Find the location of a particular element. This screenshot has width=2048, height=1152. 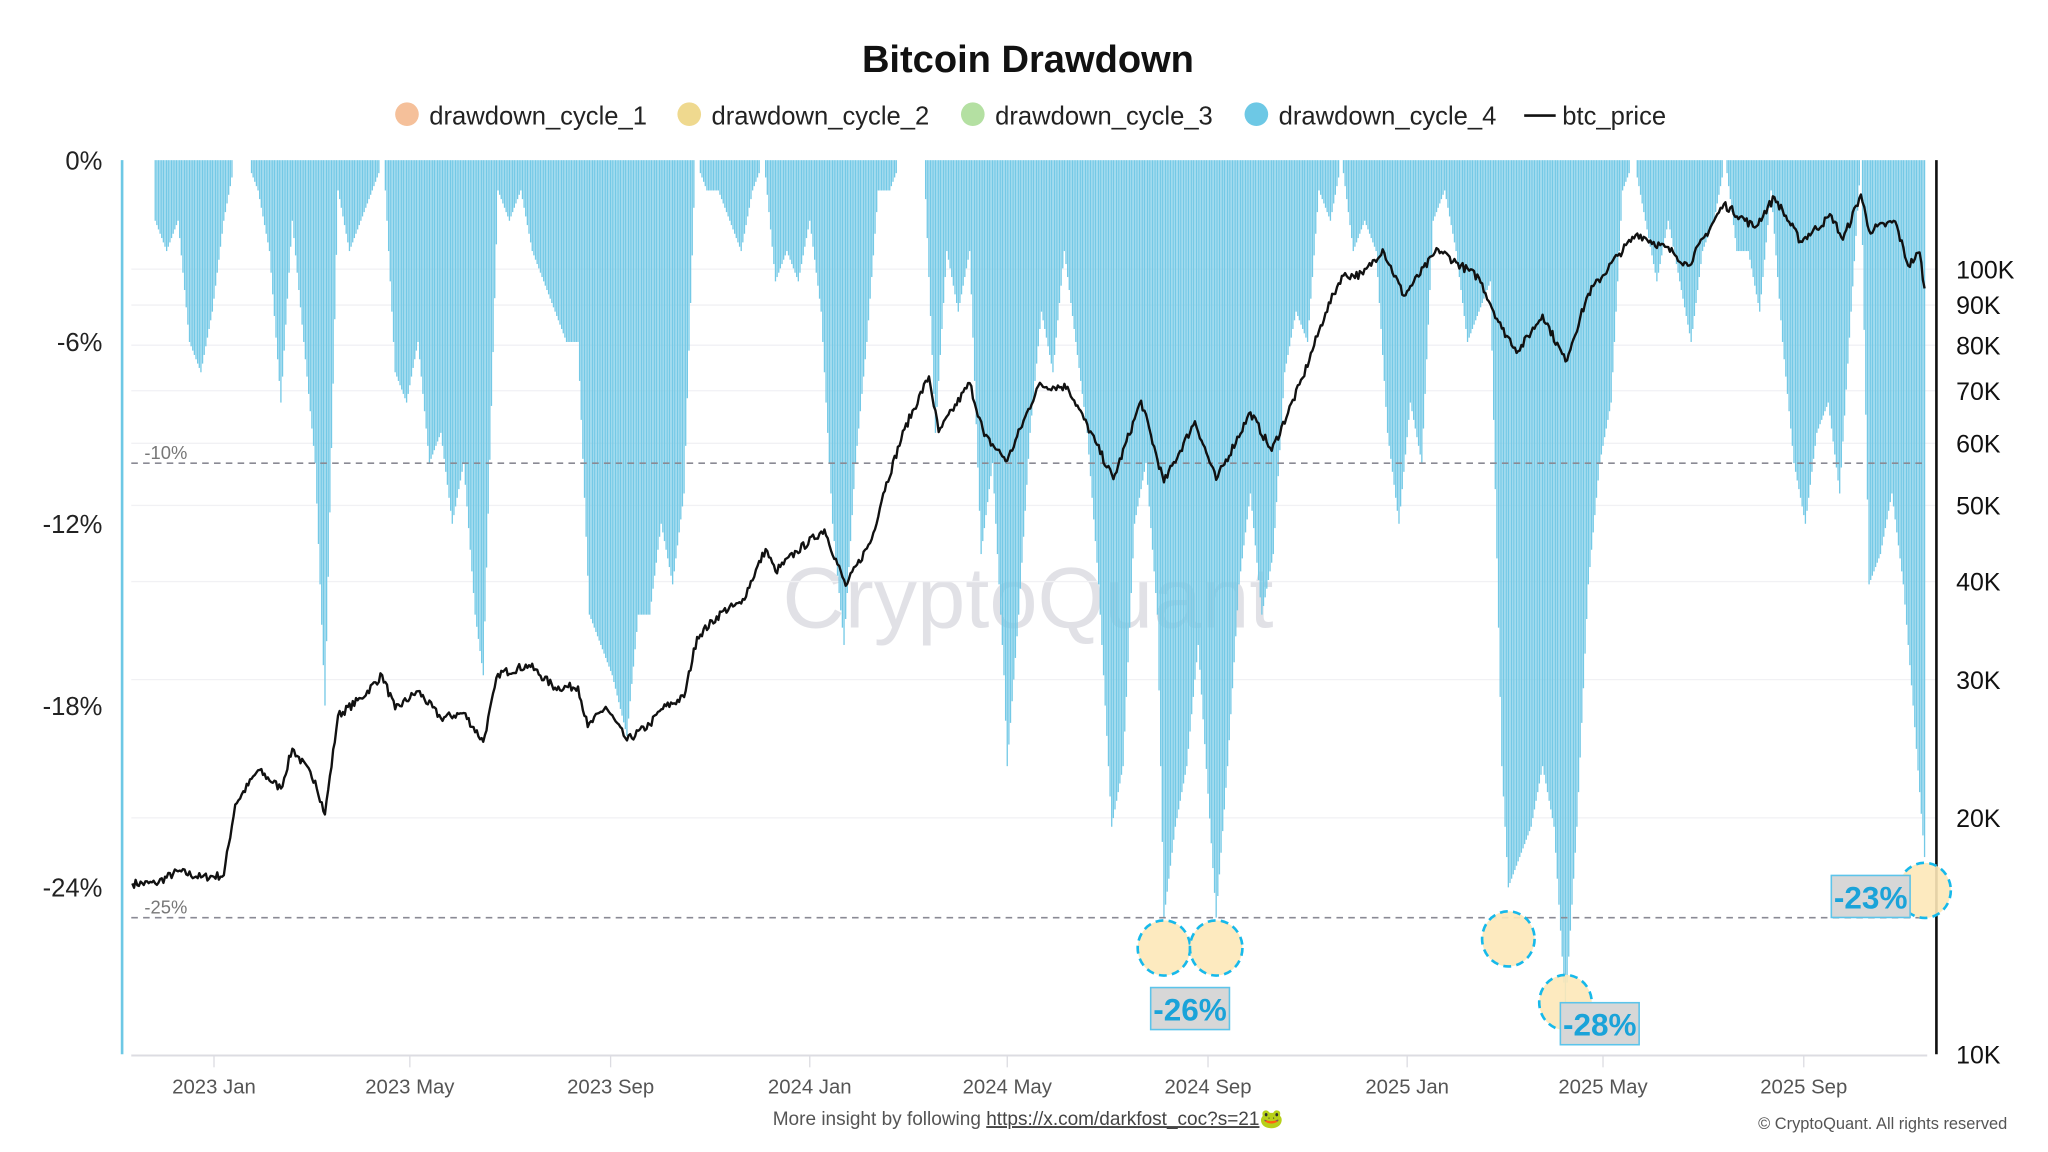

y-right-tick-label: 90K is located at coordinates (1978, 306).